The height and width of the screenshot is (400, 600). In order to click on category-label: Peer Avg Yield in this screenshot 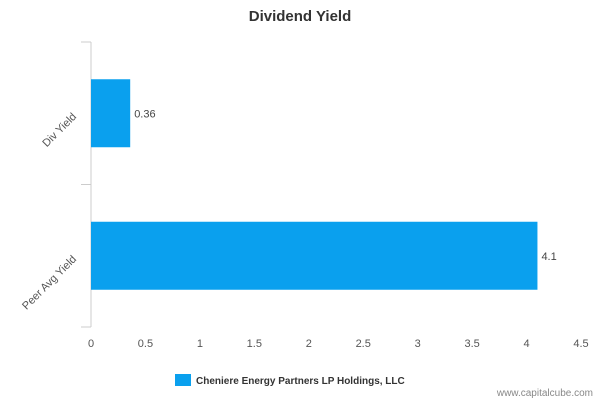, I will do `click(49, 282)`.